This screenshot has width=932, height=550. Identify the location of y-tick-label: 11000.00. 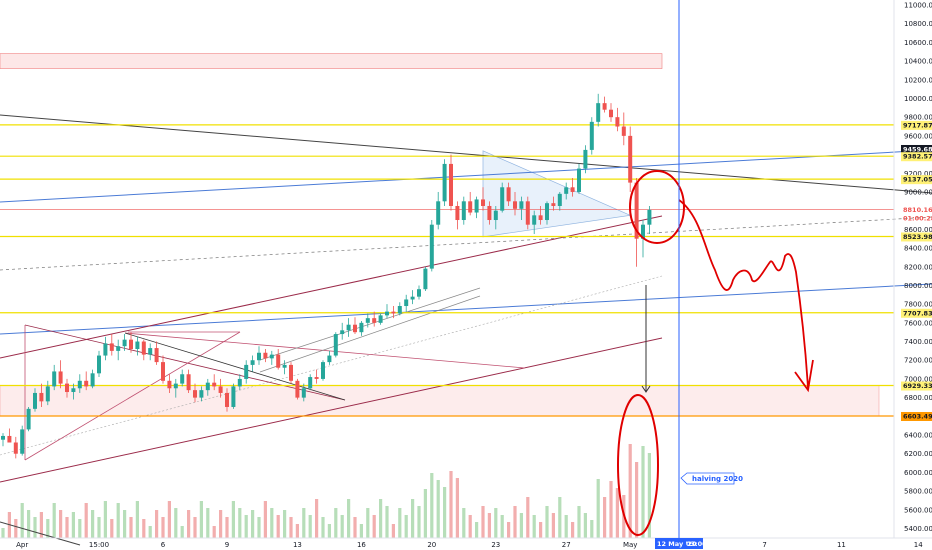
(918, 6).